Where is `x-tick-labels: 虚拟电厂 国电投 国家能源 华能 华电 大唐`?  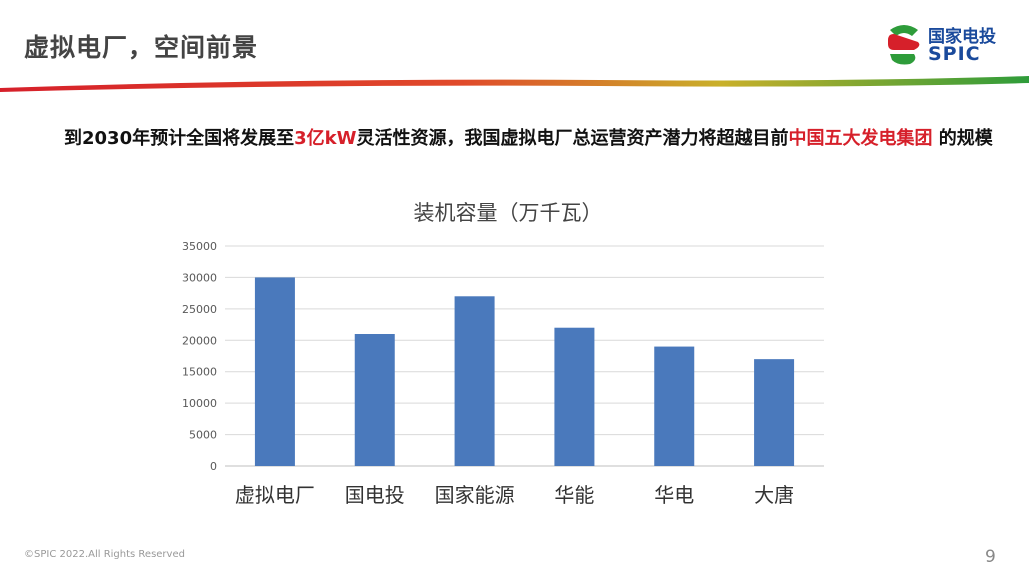 x-tick-labels: 虚拟电厂 国电投 国家能源 华能 华电 大唐 is located at coordinates (514, 495).